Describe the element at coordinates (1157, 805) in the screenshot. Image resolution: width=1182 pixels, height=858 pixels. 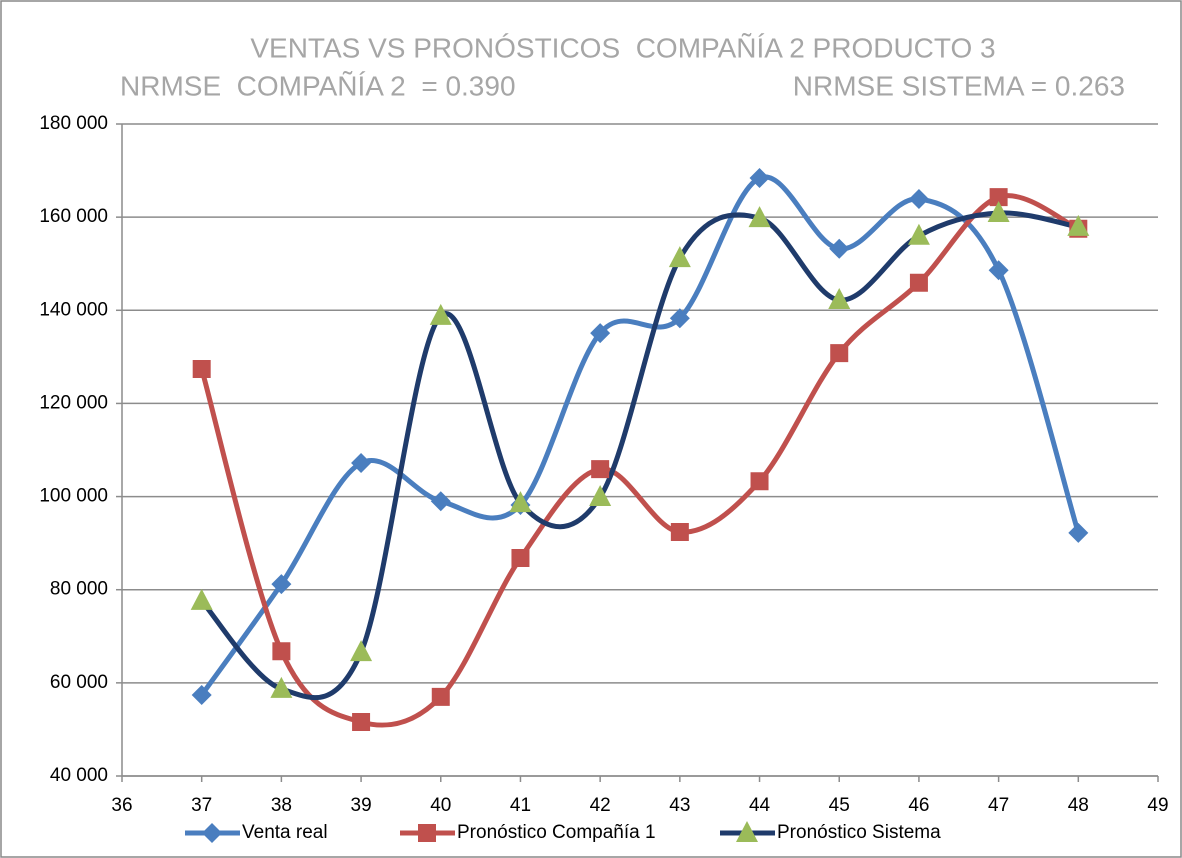
I see `x-tick-label: 49` at that location.